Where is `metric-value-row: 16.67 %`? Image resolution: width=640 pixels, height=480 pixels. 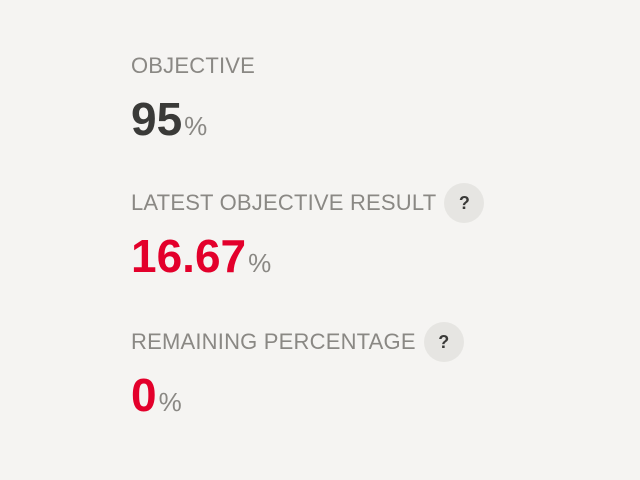
metric-value-row: 16.67 % is located at coordinates (307, 256).